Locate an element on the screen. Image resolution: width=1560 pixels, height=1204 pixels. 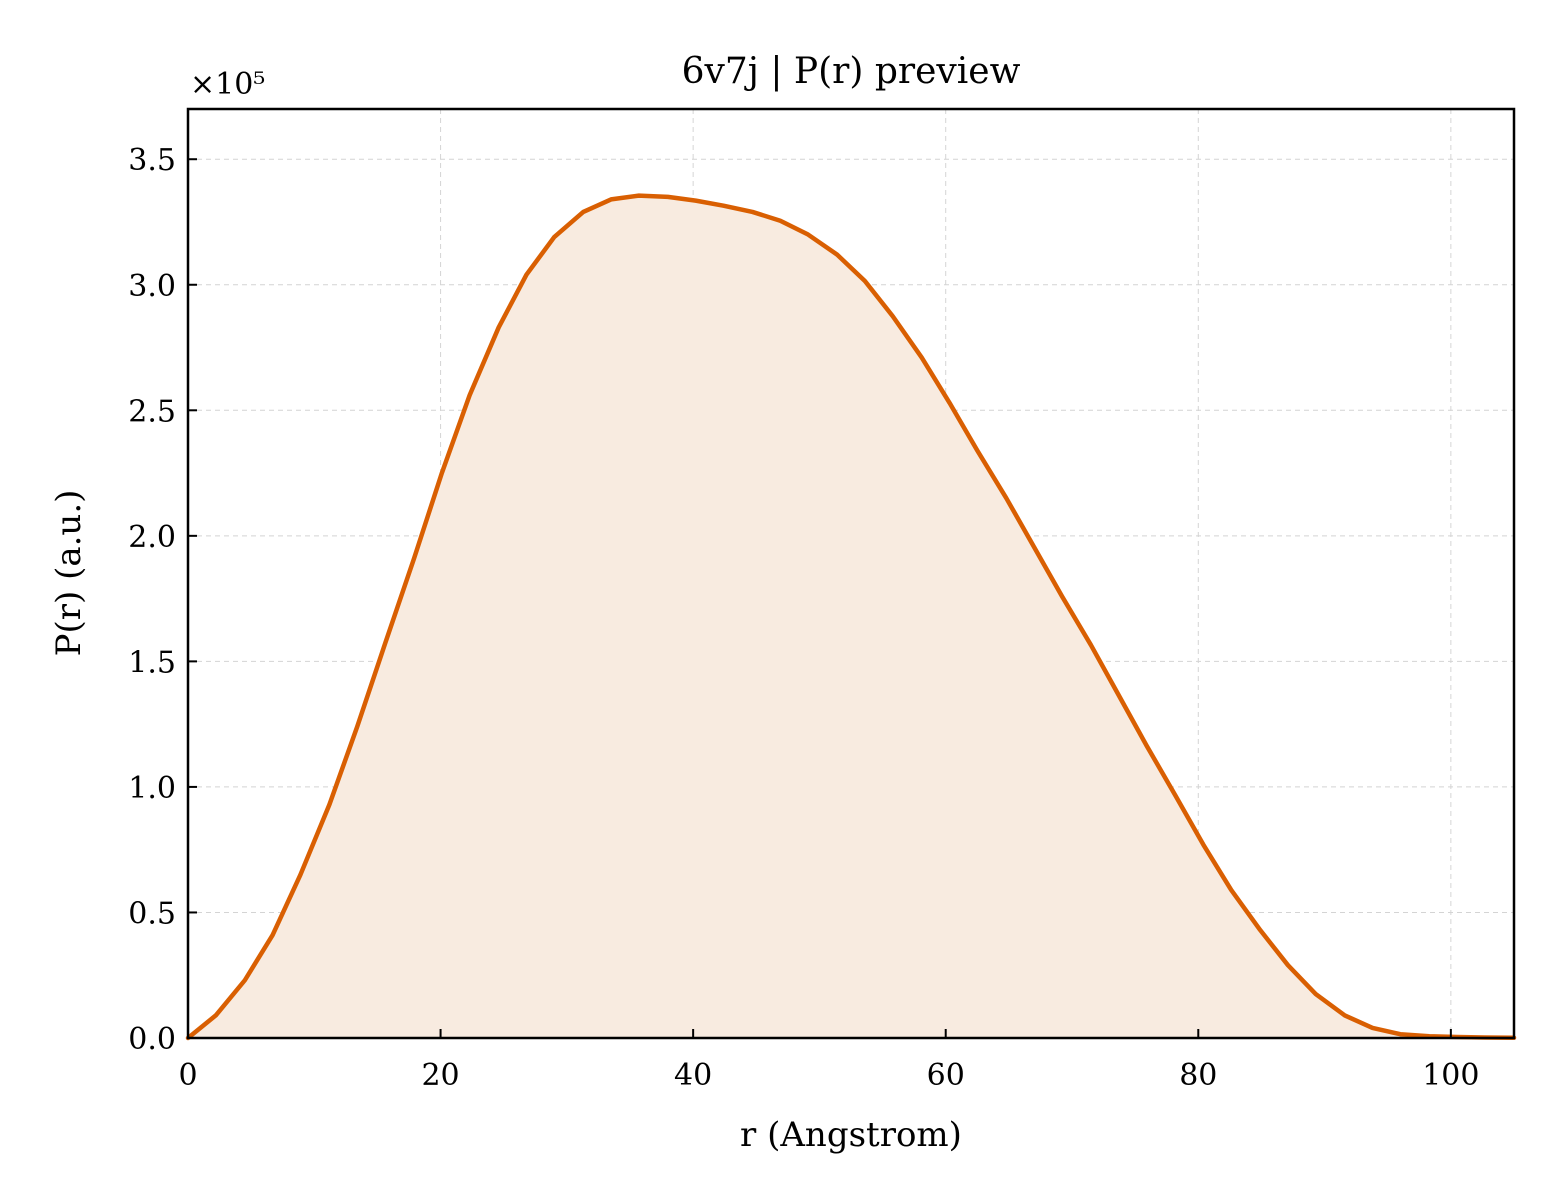
x-axis-label: r (Angstrom) is located at coordinates (851, 1135).